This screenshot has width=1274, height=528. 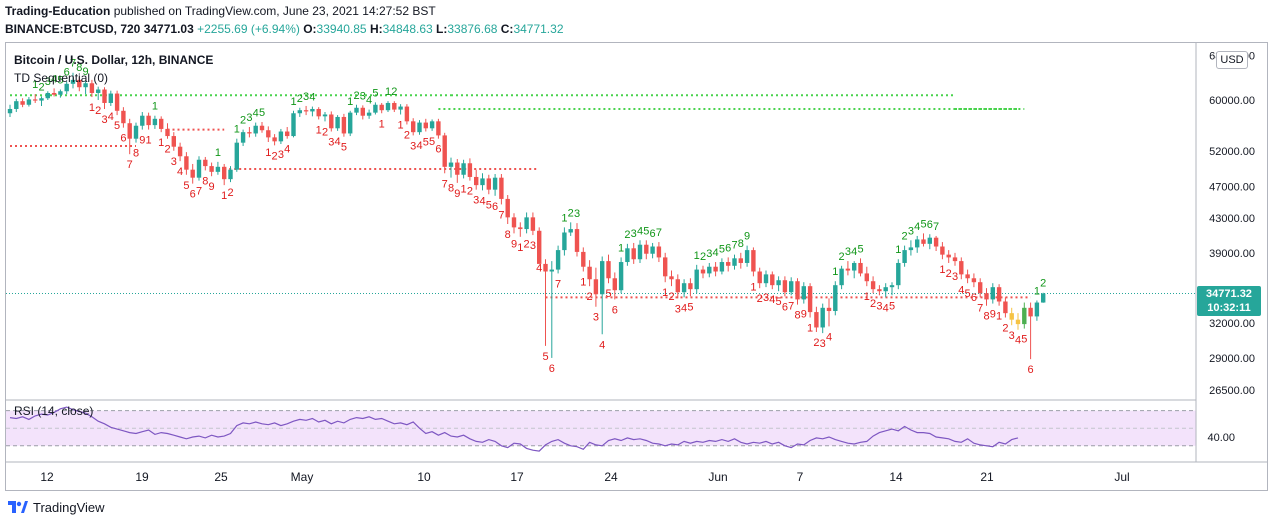 What do you see at coordinates (54, 411) in the screenshot?
I see `rsi-legend: RSI (14, close)` at bounding box center [54, 411].